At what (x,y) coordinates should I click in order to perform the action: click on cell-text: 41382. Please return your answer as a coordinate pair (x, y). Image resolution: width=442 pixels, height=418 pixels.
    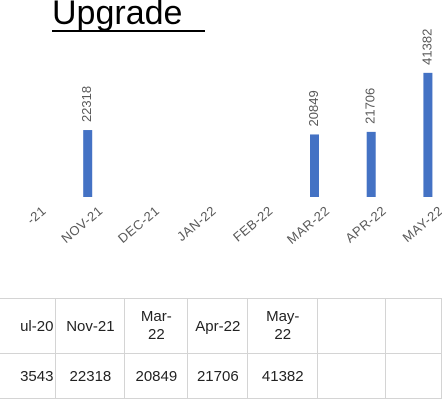
    Looking at the image, I should click on (282, 376).